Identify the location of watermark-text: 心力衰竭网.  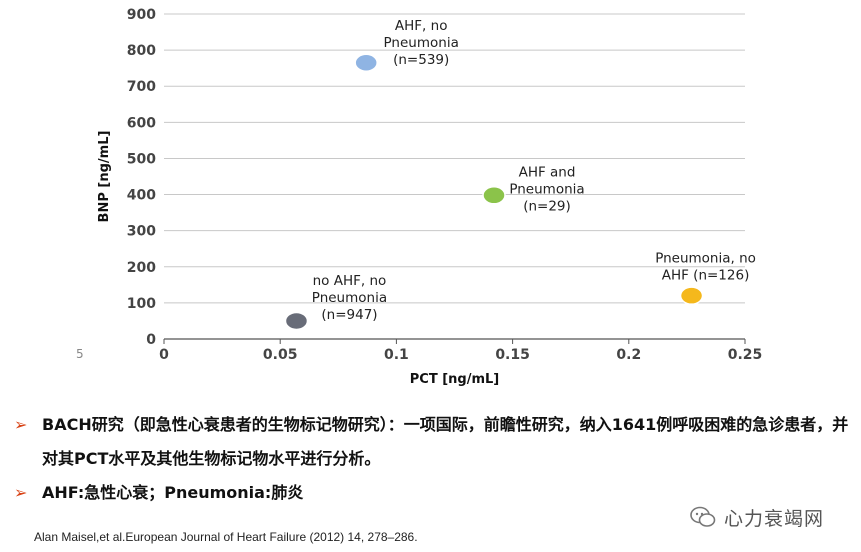
(774, 518).